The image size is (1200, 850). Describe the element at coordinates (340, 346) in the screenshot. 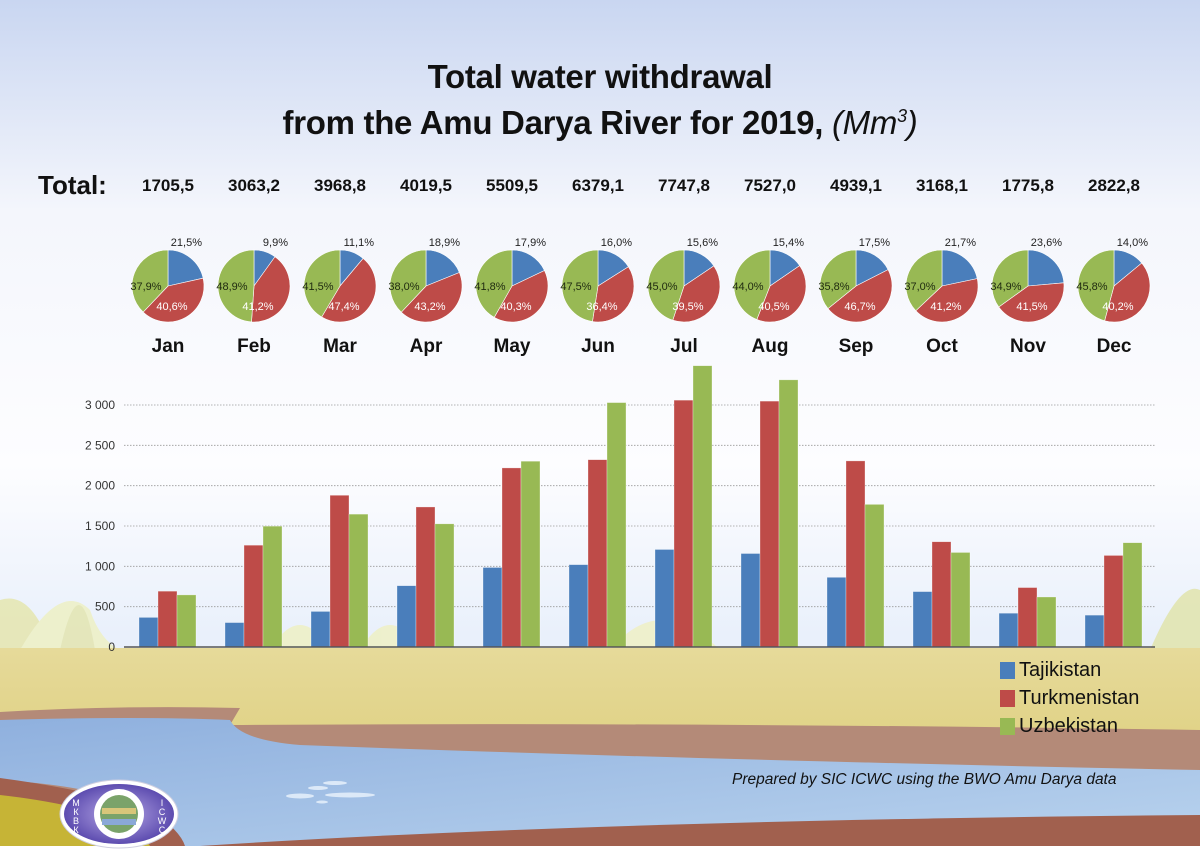

I see `month-label-mar: Mar` at that location.